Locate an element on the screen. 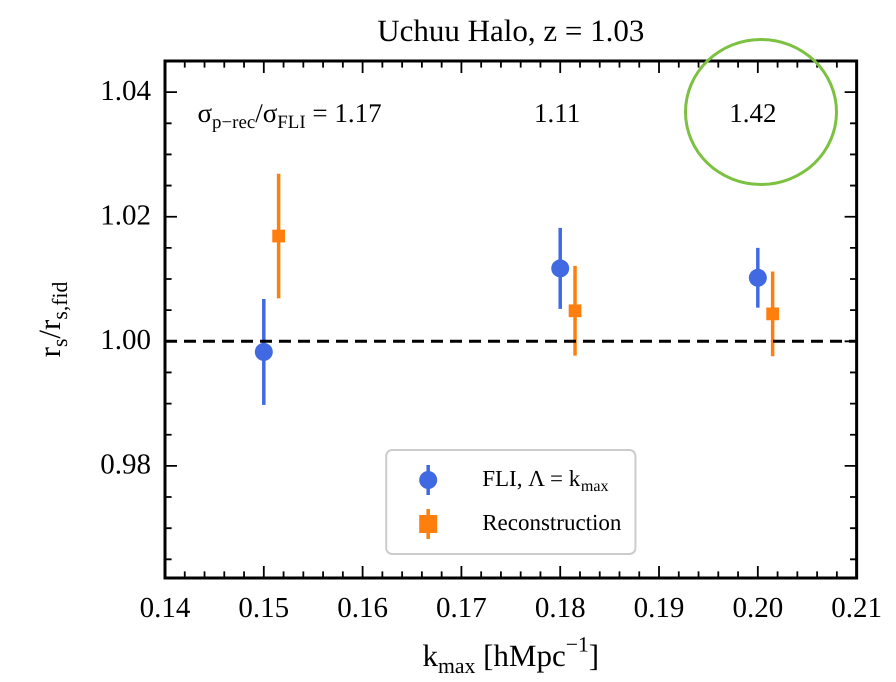 The width and height of the screenshot is (896, 682). y-tick-label: 0.98 is located at coordinates (125, 464).